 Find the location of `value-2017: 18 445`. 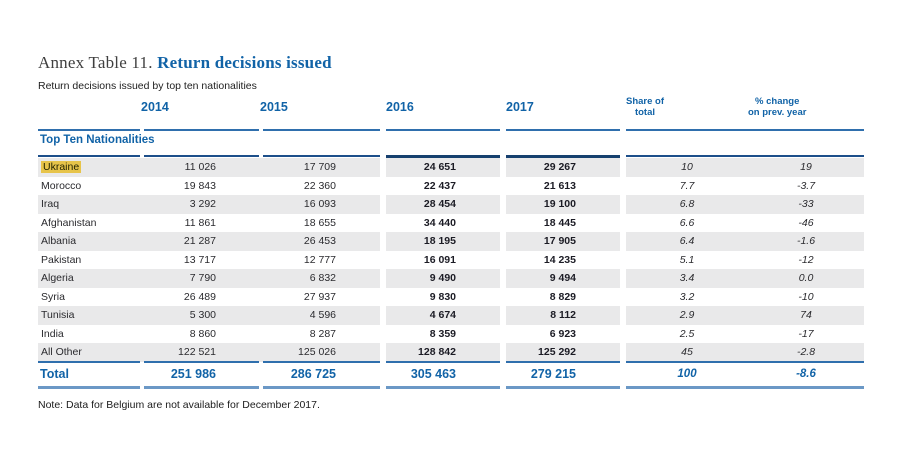

value-2017: 18 445 is located at coordinates (559, 222).